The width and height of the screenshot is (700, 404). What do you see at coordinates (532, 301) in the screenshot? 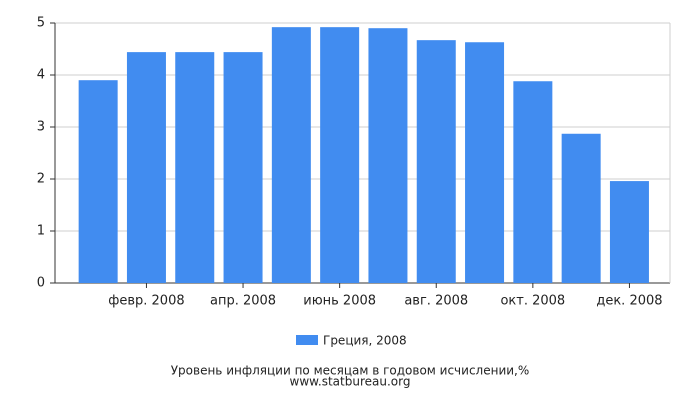
I see `x-tick-label: окт. 2008` at bounding box center [532, 301].